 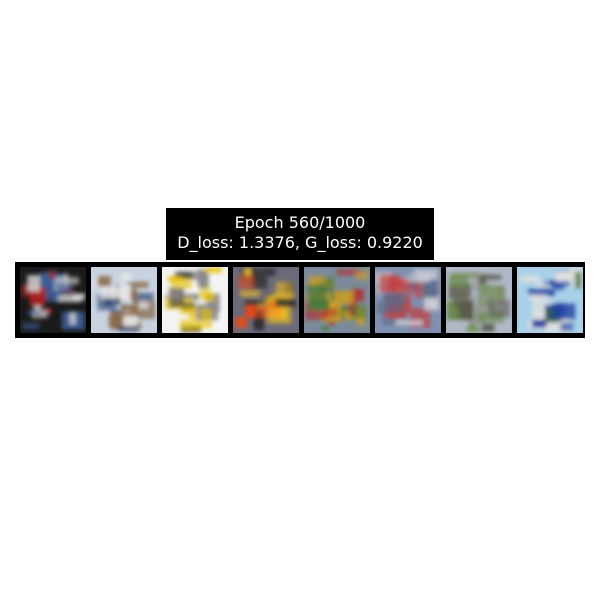 What do you see at coordinates (300, 300) in the screenshot?
I see `sample-grid` at bounding box center [300, 300].